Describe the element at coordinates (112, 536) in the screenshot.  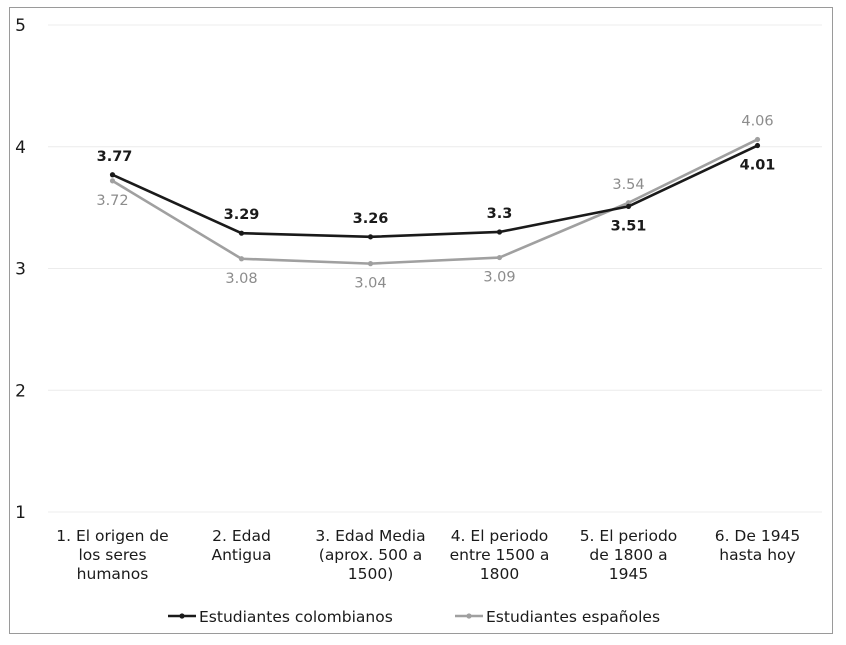
I see `x-category-label: 1. El origen de` at that location.